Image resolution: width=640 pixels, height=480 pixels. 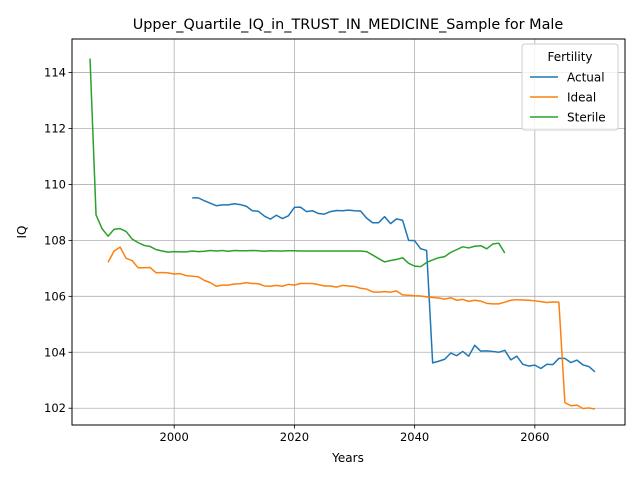 What do you see at coordinates (586, 118) in the screenshot?
I see `legend-label-sterile: Sterile` at bounding box center [586, 118].